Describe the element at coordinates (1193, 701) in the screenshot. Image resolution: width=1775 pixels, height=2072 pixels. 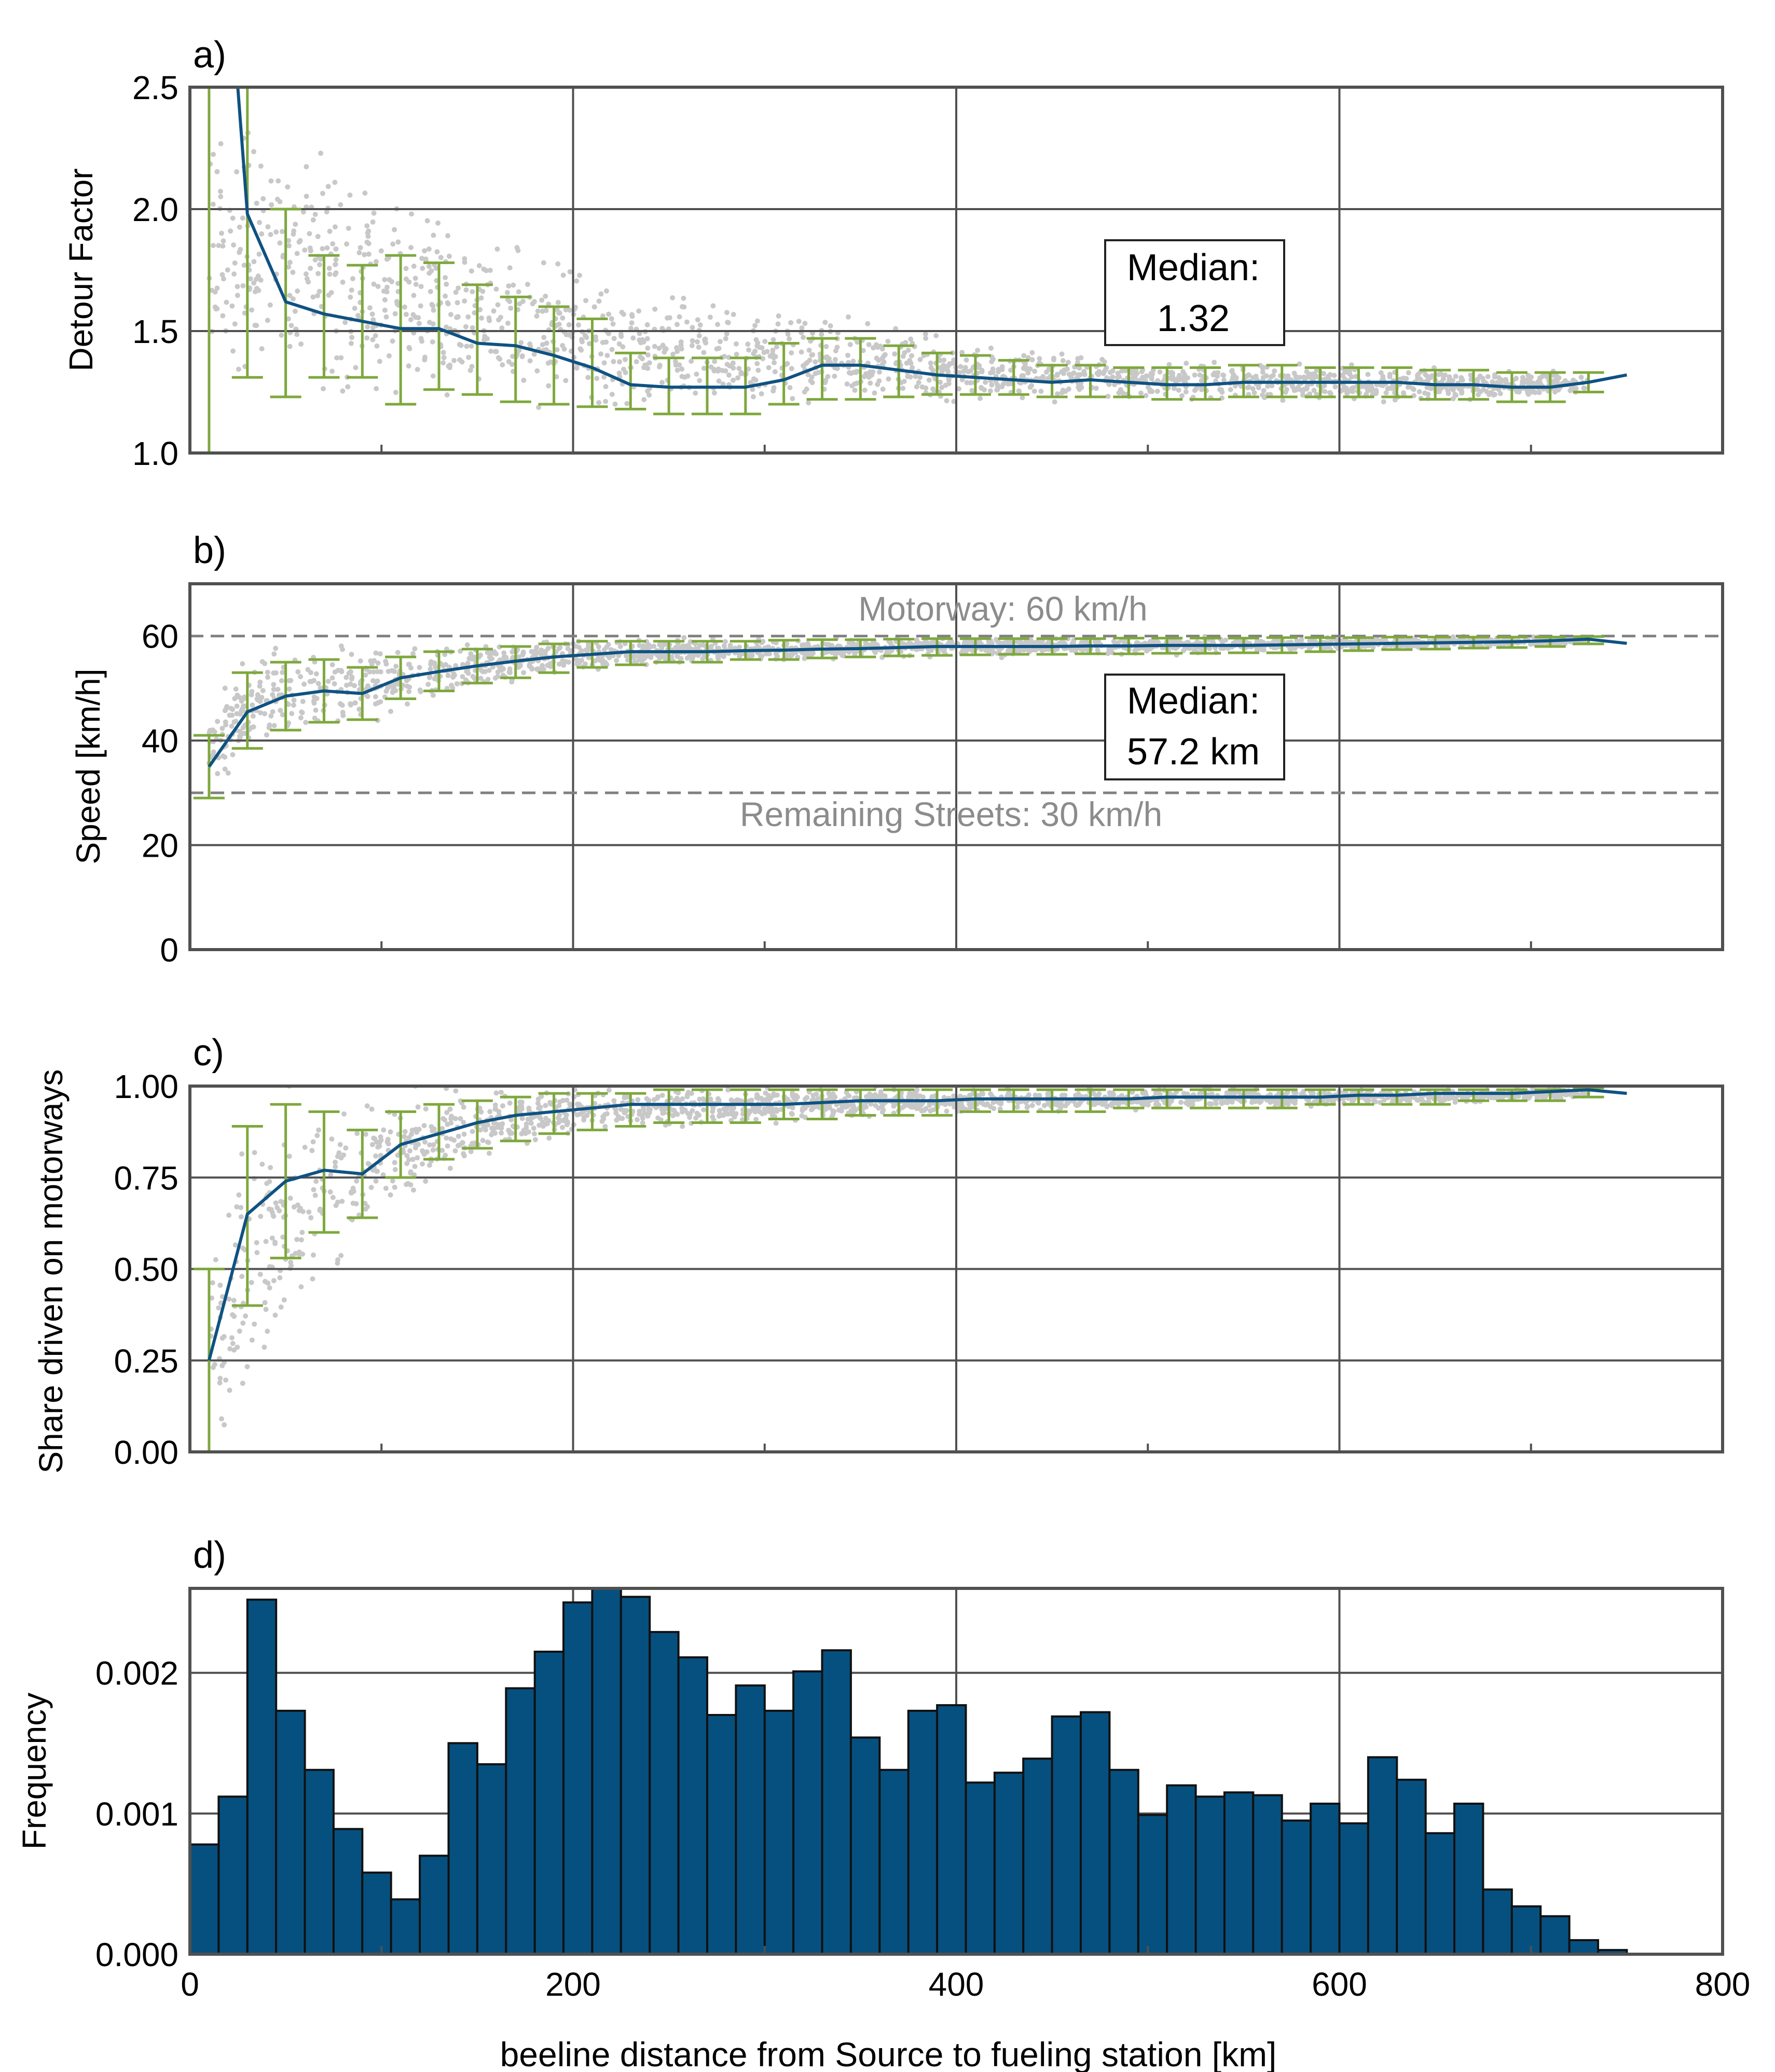
I see `panel-b-annotation-line1: Median:` at that location.